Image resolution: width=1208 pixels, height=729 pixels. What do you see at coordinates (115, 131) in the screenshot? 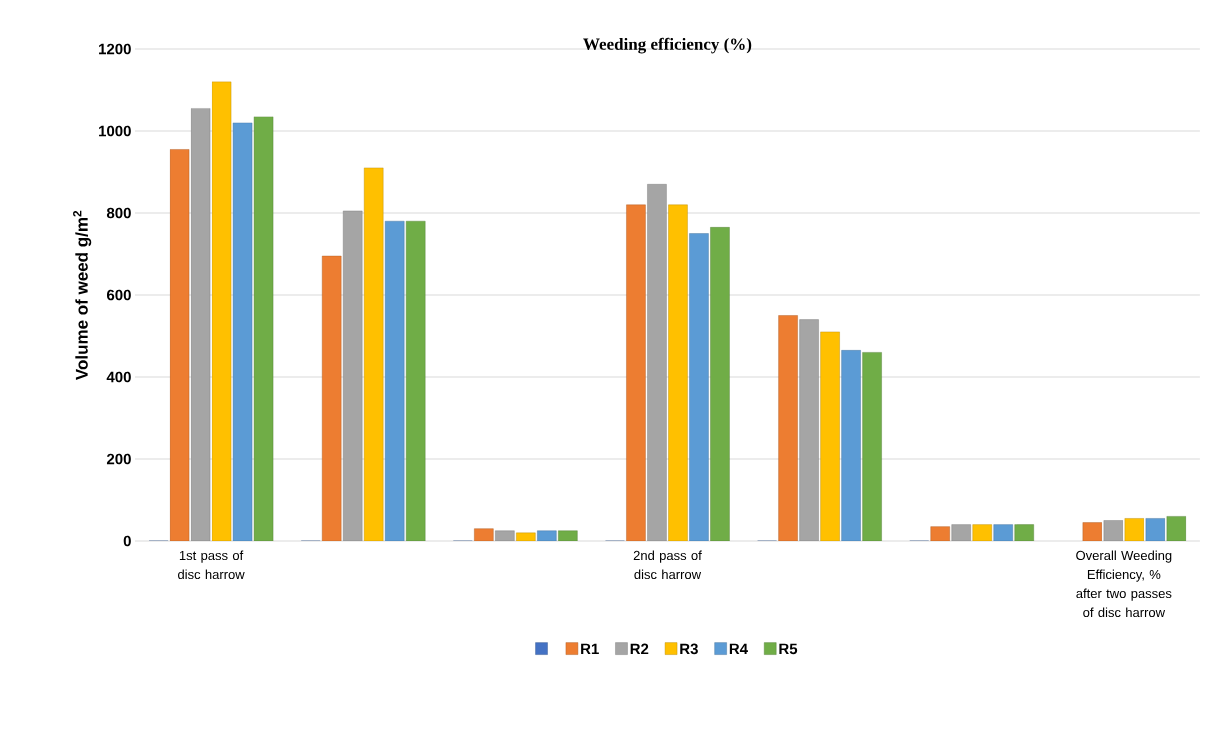
I see `y-tick-label: 1000` at bounding box center [115, 131].